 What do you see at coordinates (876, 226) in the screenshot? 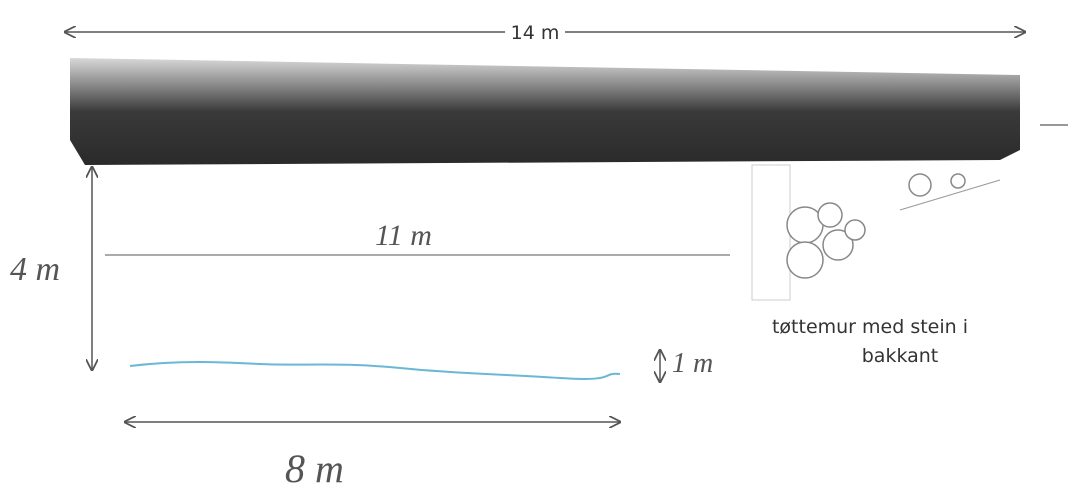
I see `stones` at bounding box center [876, 226].